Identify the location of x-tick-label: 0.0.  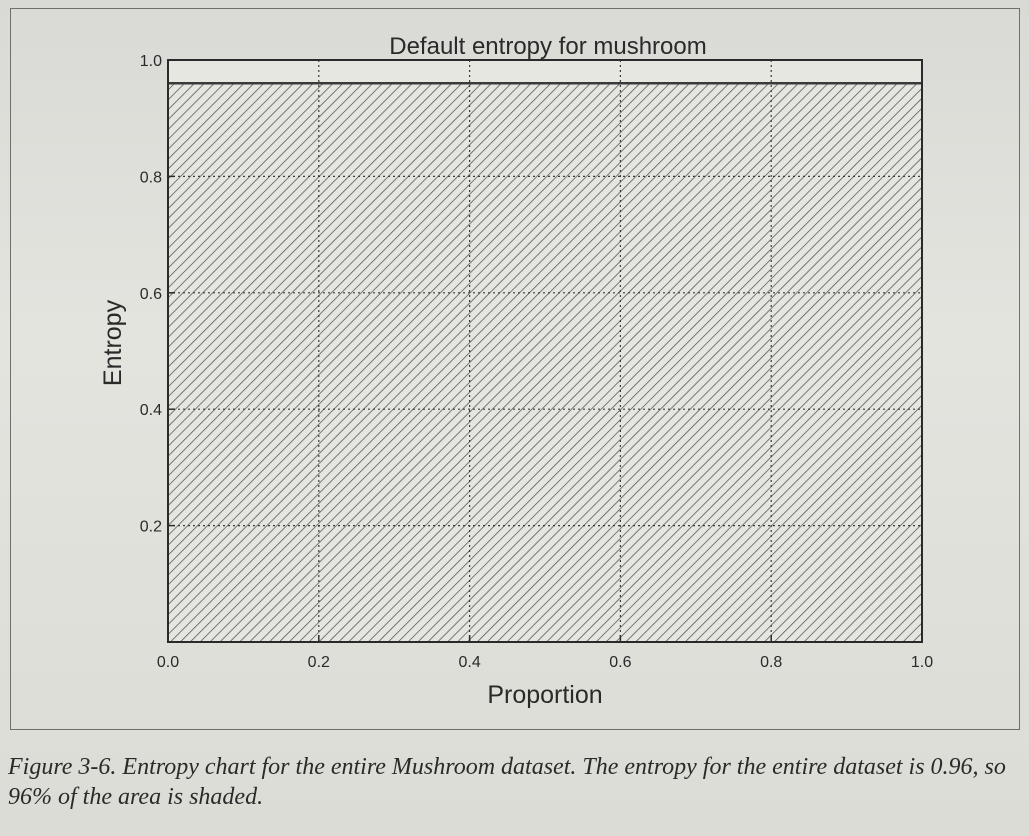
(168, 662).